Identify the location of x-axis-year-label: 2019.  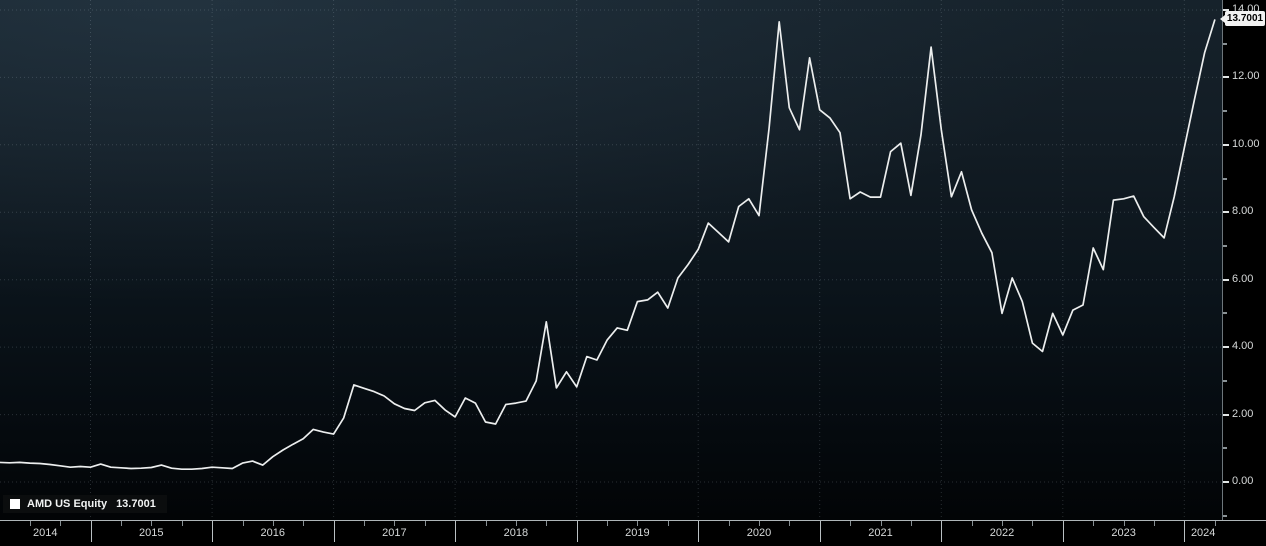
(637, 533).